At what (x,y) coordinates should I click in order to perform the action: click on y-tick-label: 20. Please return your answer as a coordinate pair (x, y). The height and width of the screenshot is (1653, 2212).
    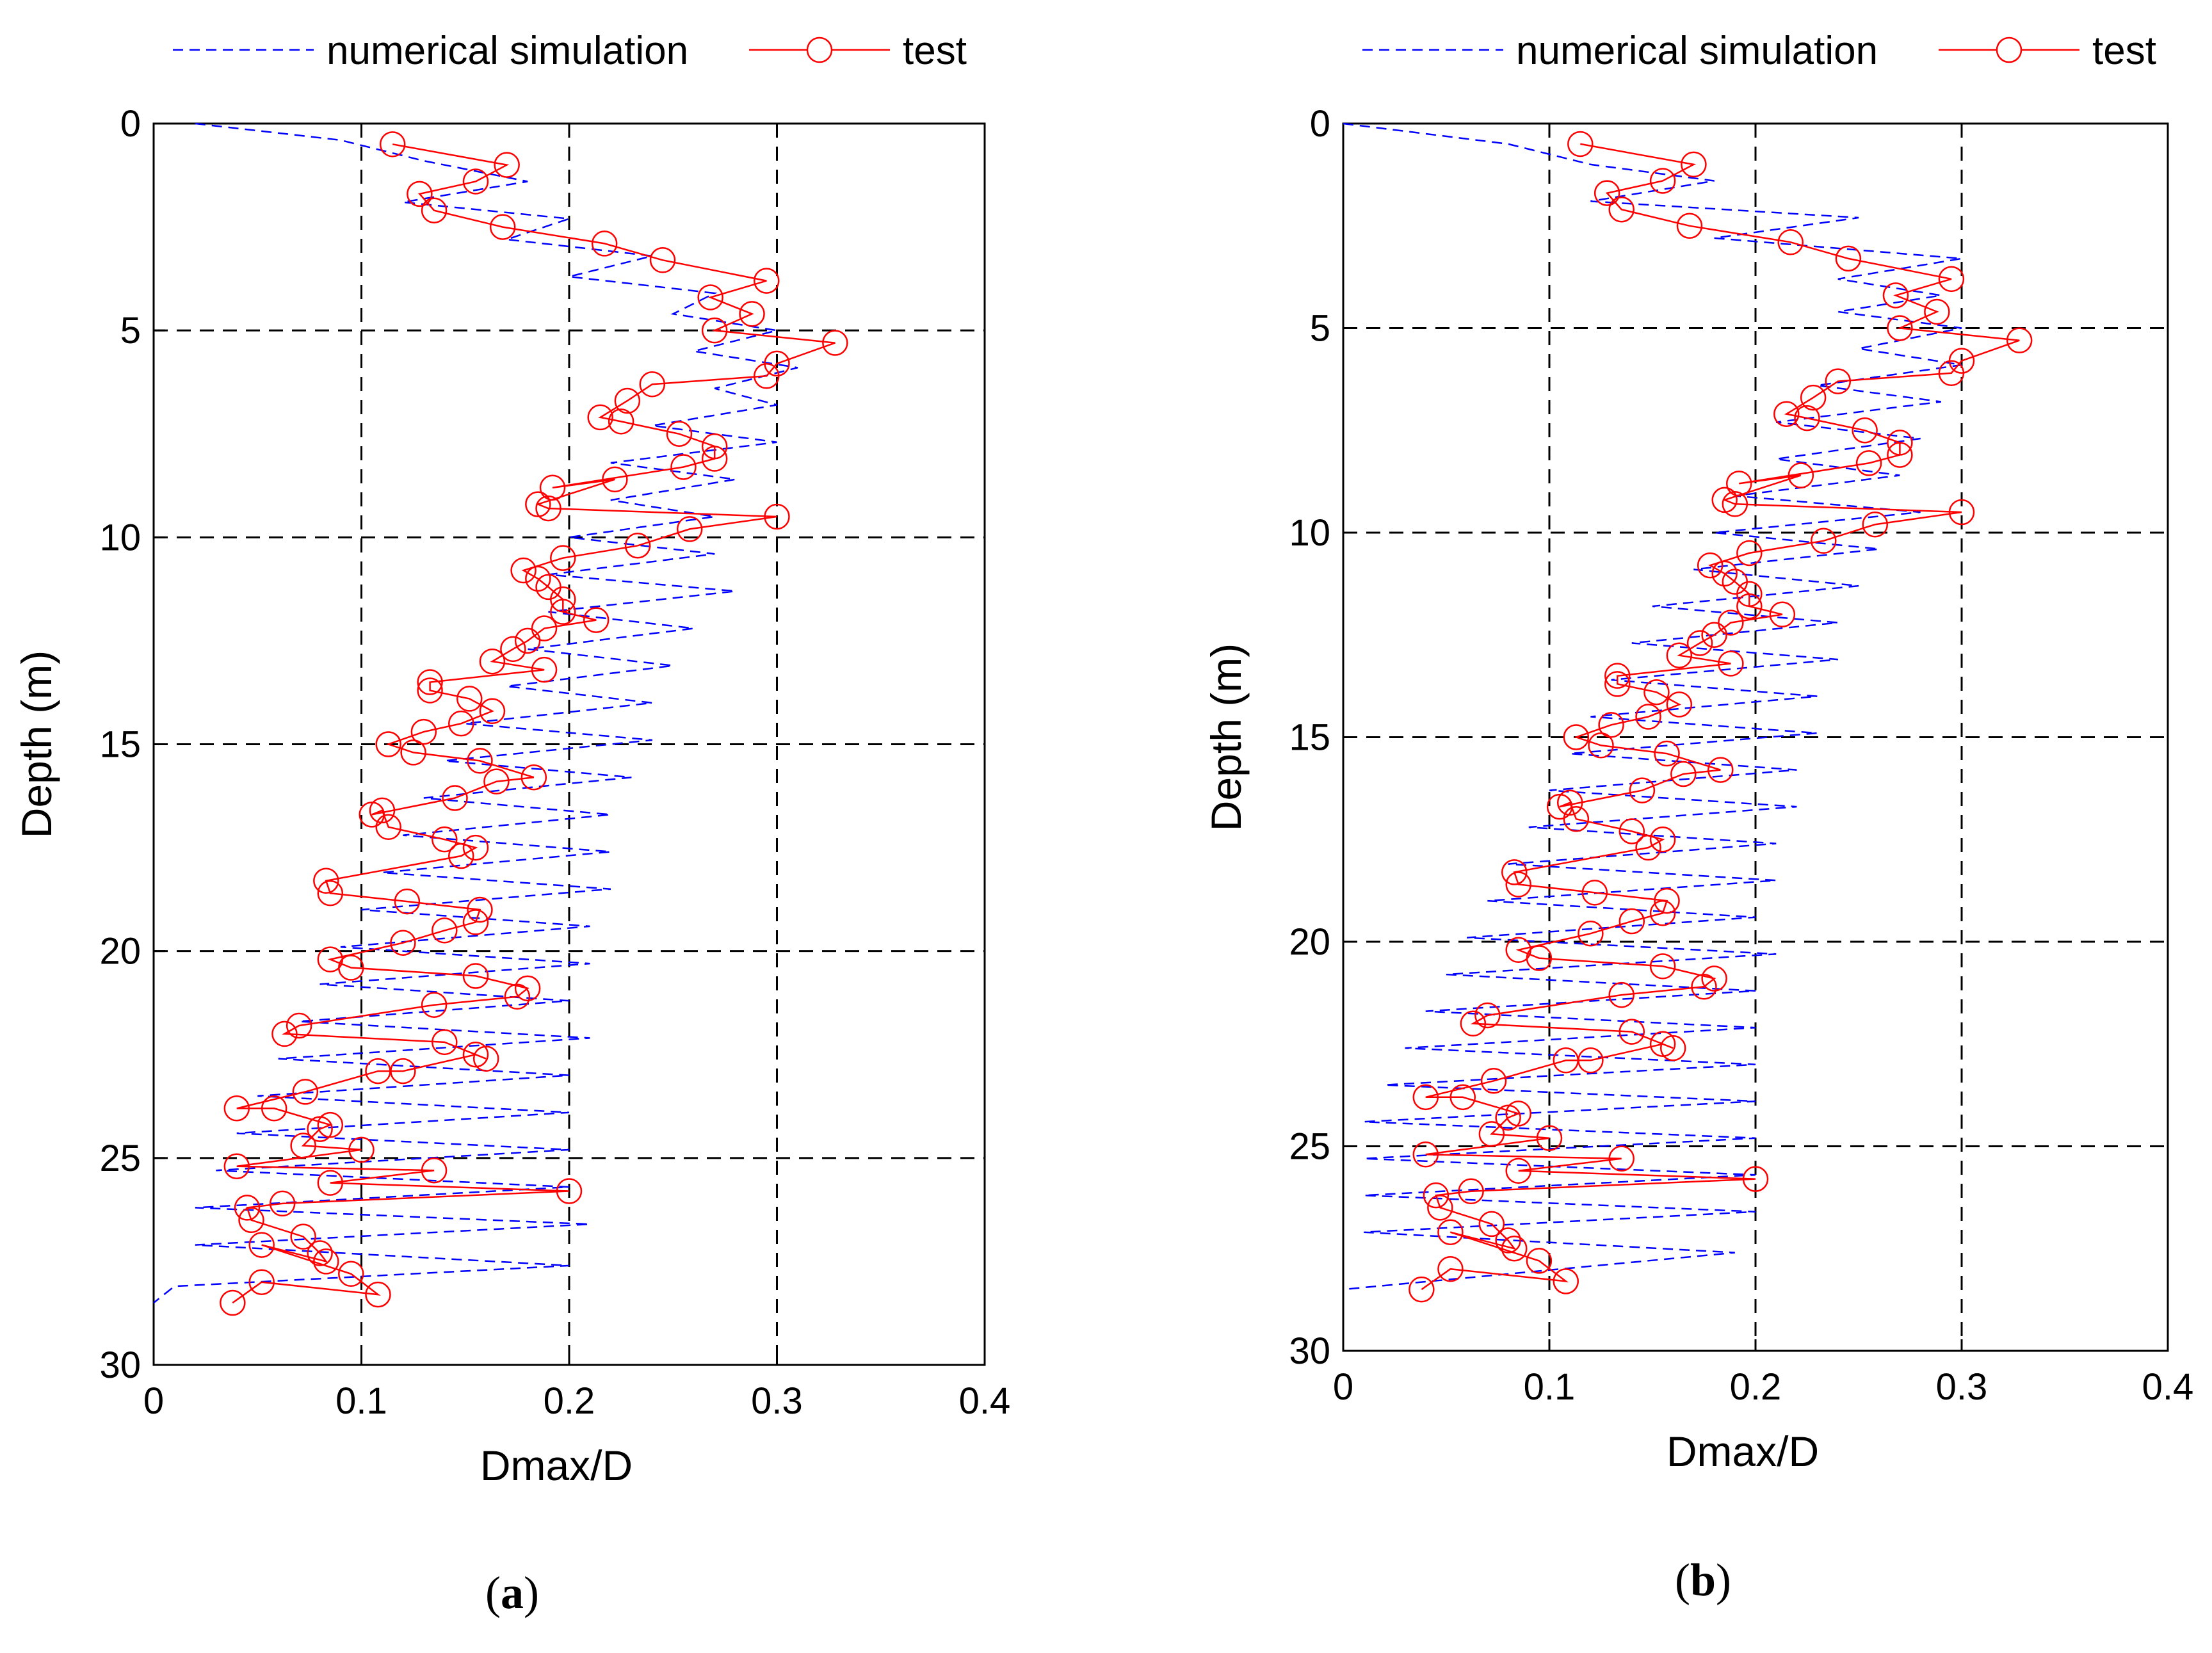
    Looking at the image, I should click on (1309, 942).